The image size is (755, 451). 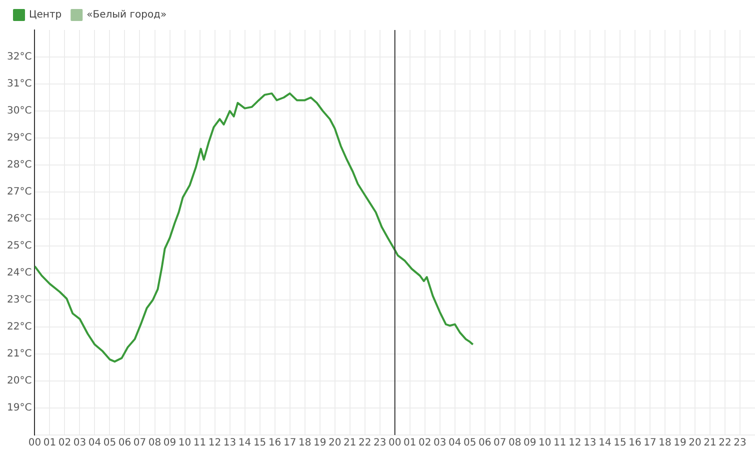 What do you see at coordinates (19, 273) in the screenshot?
I see `y-tick-label: 24°C` at bounding box center [19, 273].